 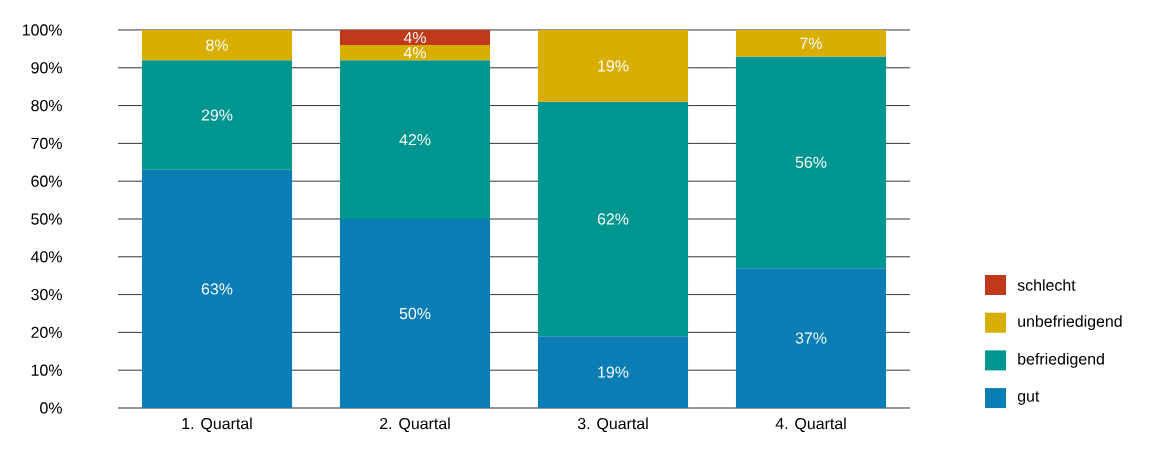 What do you see at coordinates (46, 105) in the screenshot?
I see `y-tick-label: 80%` at bounding box center [46, 105].